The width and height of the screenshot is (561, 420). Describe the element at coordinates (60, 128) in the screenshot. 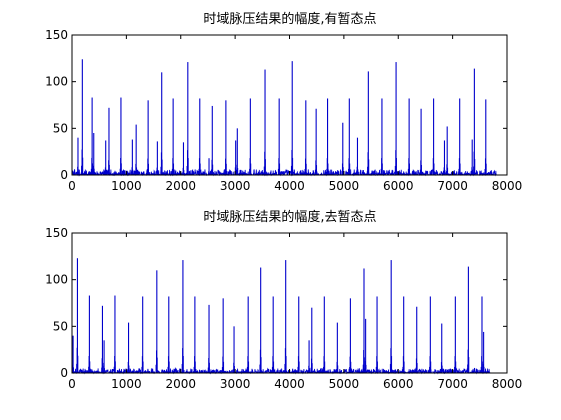

I see `subplot-top-ytick-label-50: 50` at that location.